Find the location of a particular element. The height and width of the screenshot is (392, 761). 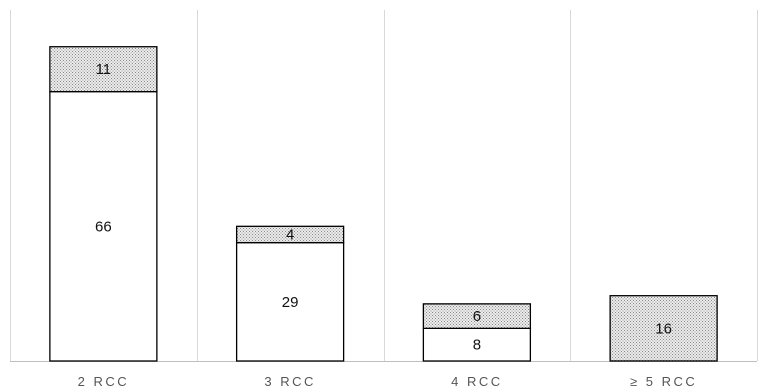

bar-value-label: 4 is located at coordinates (290, 234).